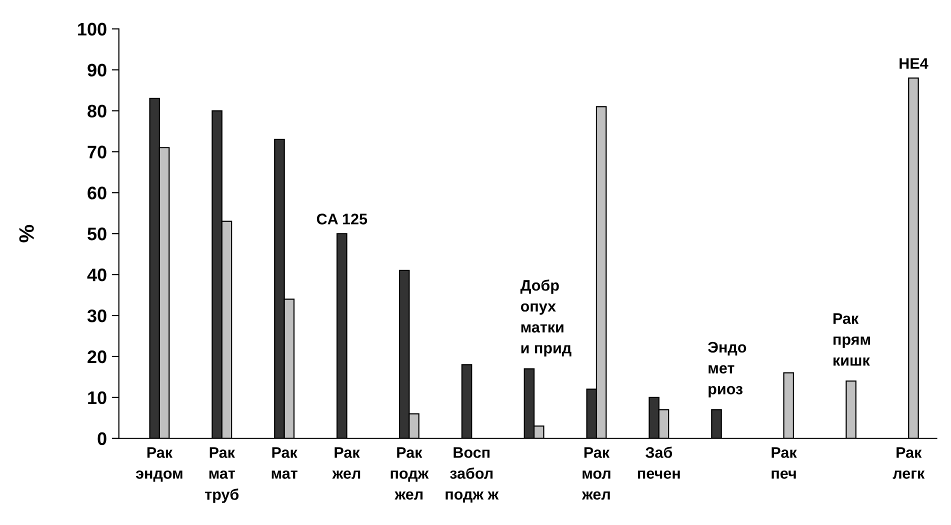 This screenshot has width=951, height=525. Describe the element at coordinates (97, 357) in the screenshot. I see `y-tick-label: 20` at that location.